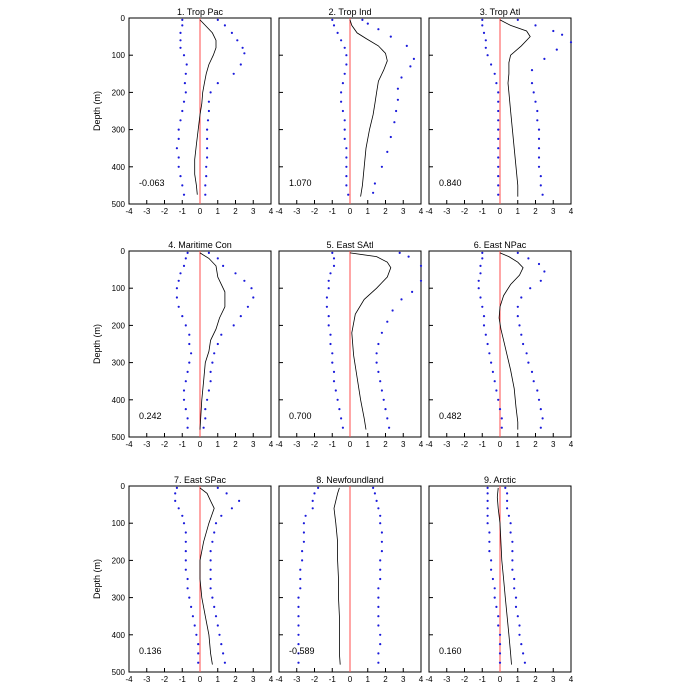  I want to click on y-tick-label: 200, so click(119, 325).